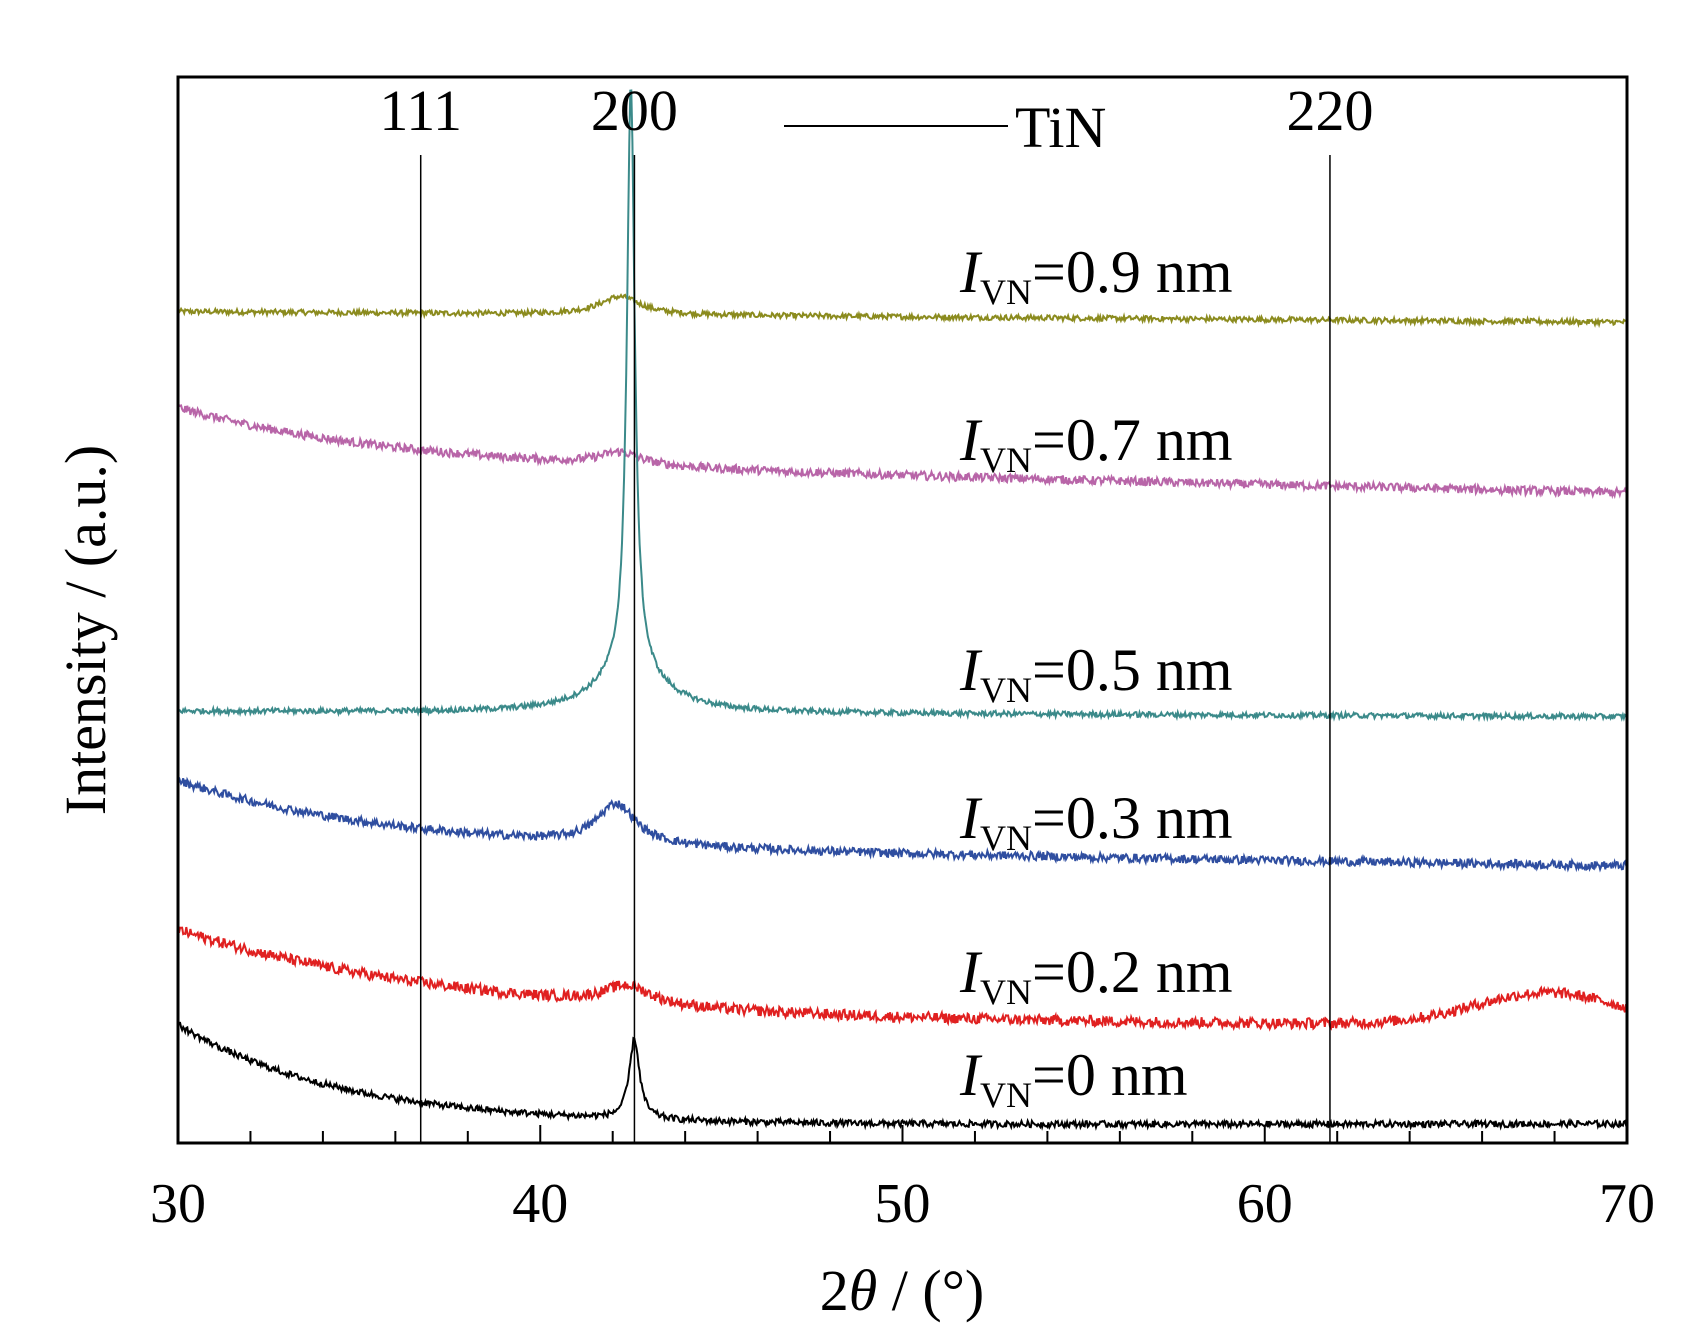  What do you see at coordinates (1329, 110) in the screenshot?
I see `reference-label-220: 220` at bounding box center [1329, 110].